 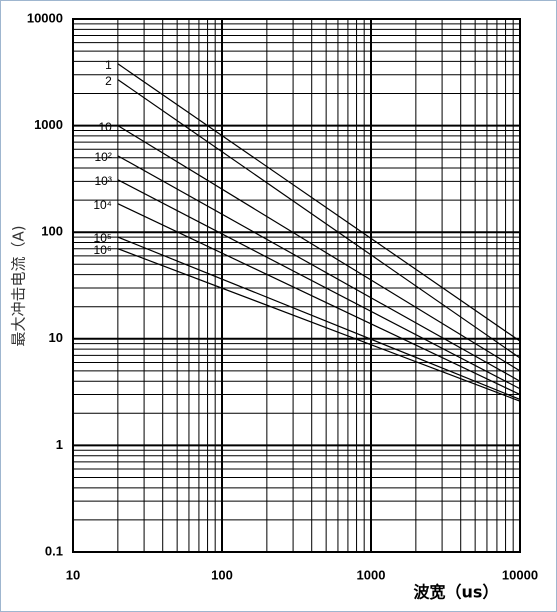 What do you see at coordinates (103, 157) in the screenshot?
I see `series-label: 10²` at bounding box center [103, 157].